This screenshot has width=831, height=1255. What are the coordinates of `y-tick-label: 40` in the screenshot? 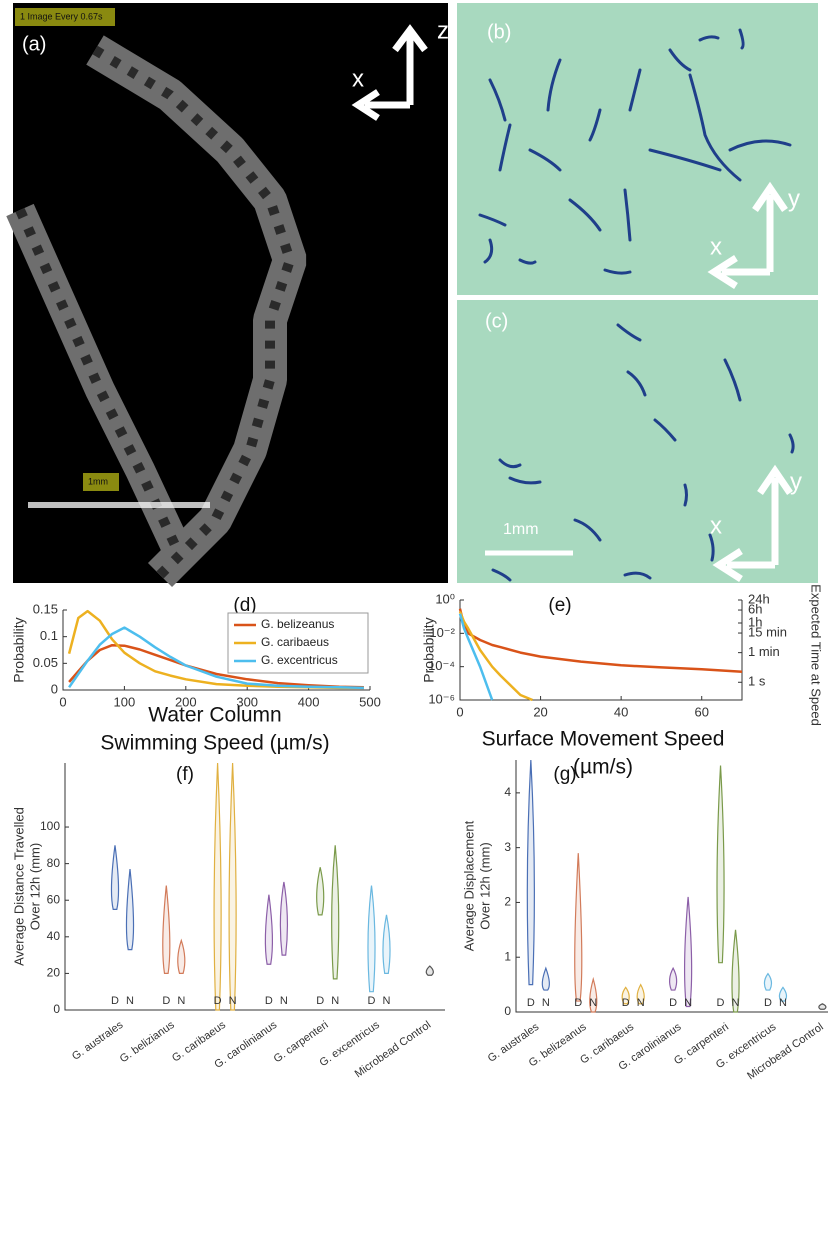 It's located at (54, 936).